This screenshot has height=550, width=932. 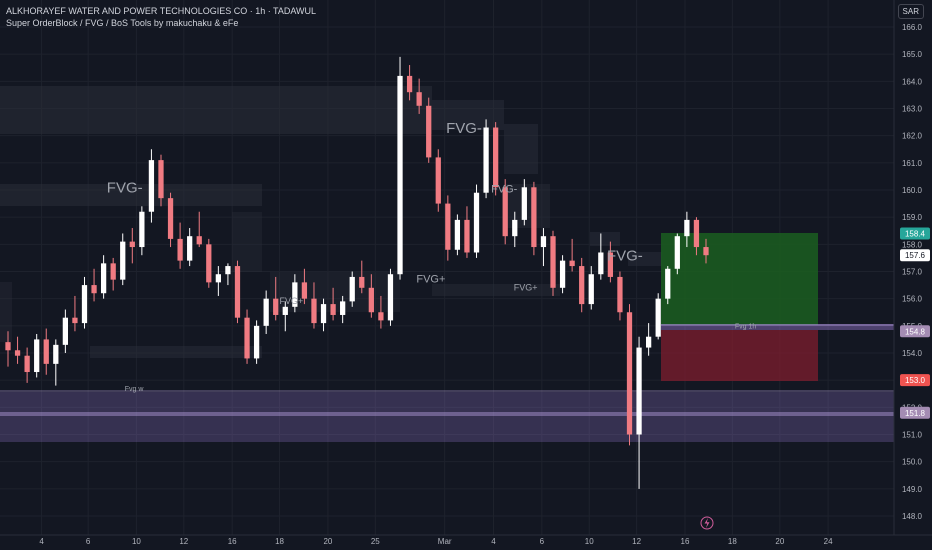 I want to click on price-label: 158.4, so click(x=915, y=233).